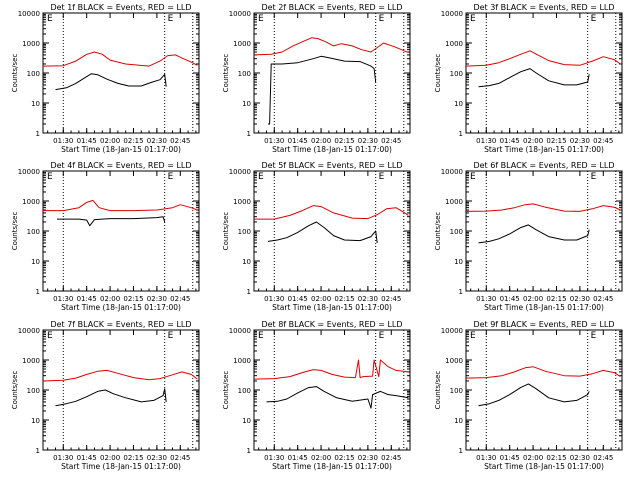 This screenshot has width=640, height=480. Describe the element at coordinates (543, 165) in the screenshot. I see `panel-title: Det 6f BLACK = Events, RED = LLD` at that location.